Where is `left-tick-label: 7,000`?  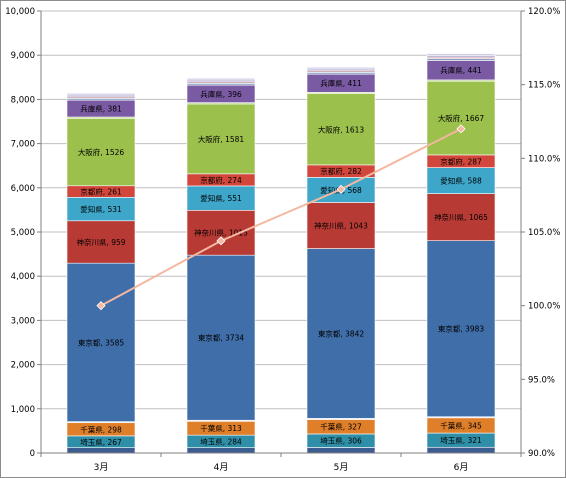
left-tick-label: 7,000 is located at coordinates (23, 145).